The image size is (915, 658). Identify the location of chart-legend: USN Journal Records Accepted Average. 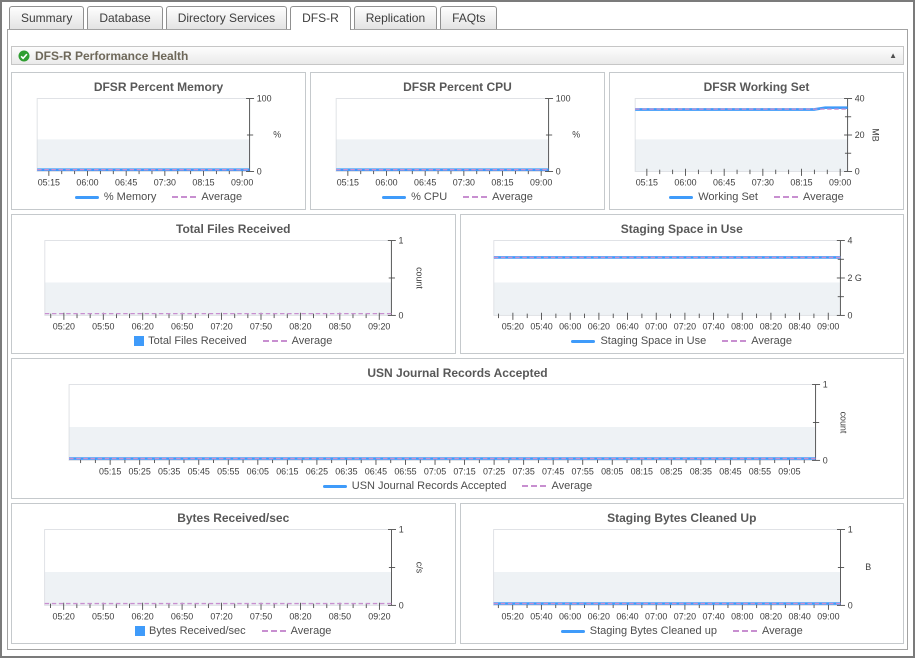
(457, 489).